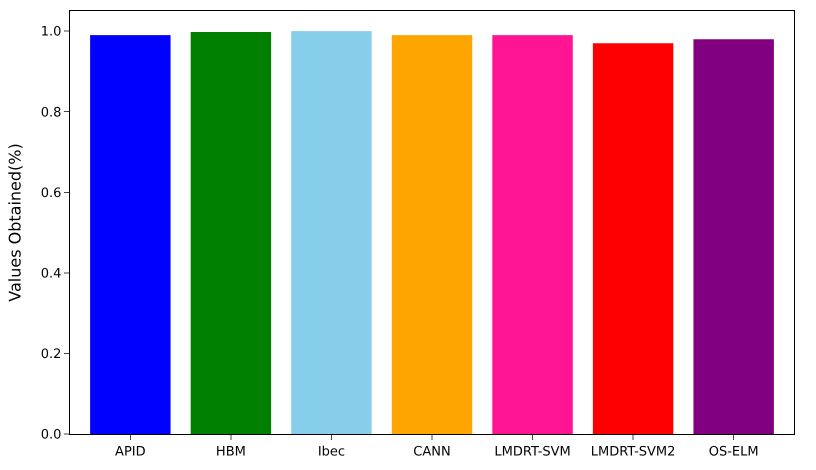 The width and height of the screenshot is (816, 470). Describe the element at coordinates (633, 452) in the screenshot. I see `x-tick-label: LMDRT-SVM2` at that location.